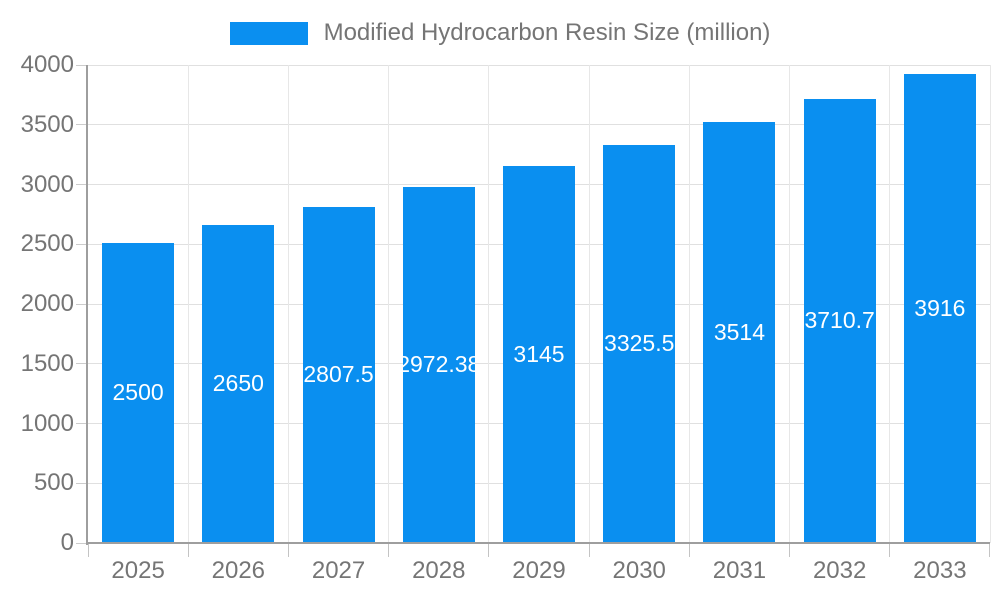 This screenshot has width=1000, height=600. I want to click on bar: 3325.5, so click(639, 343).